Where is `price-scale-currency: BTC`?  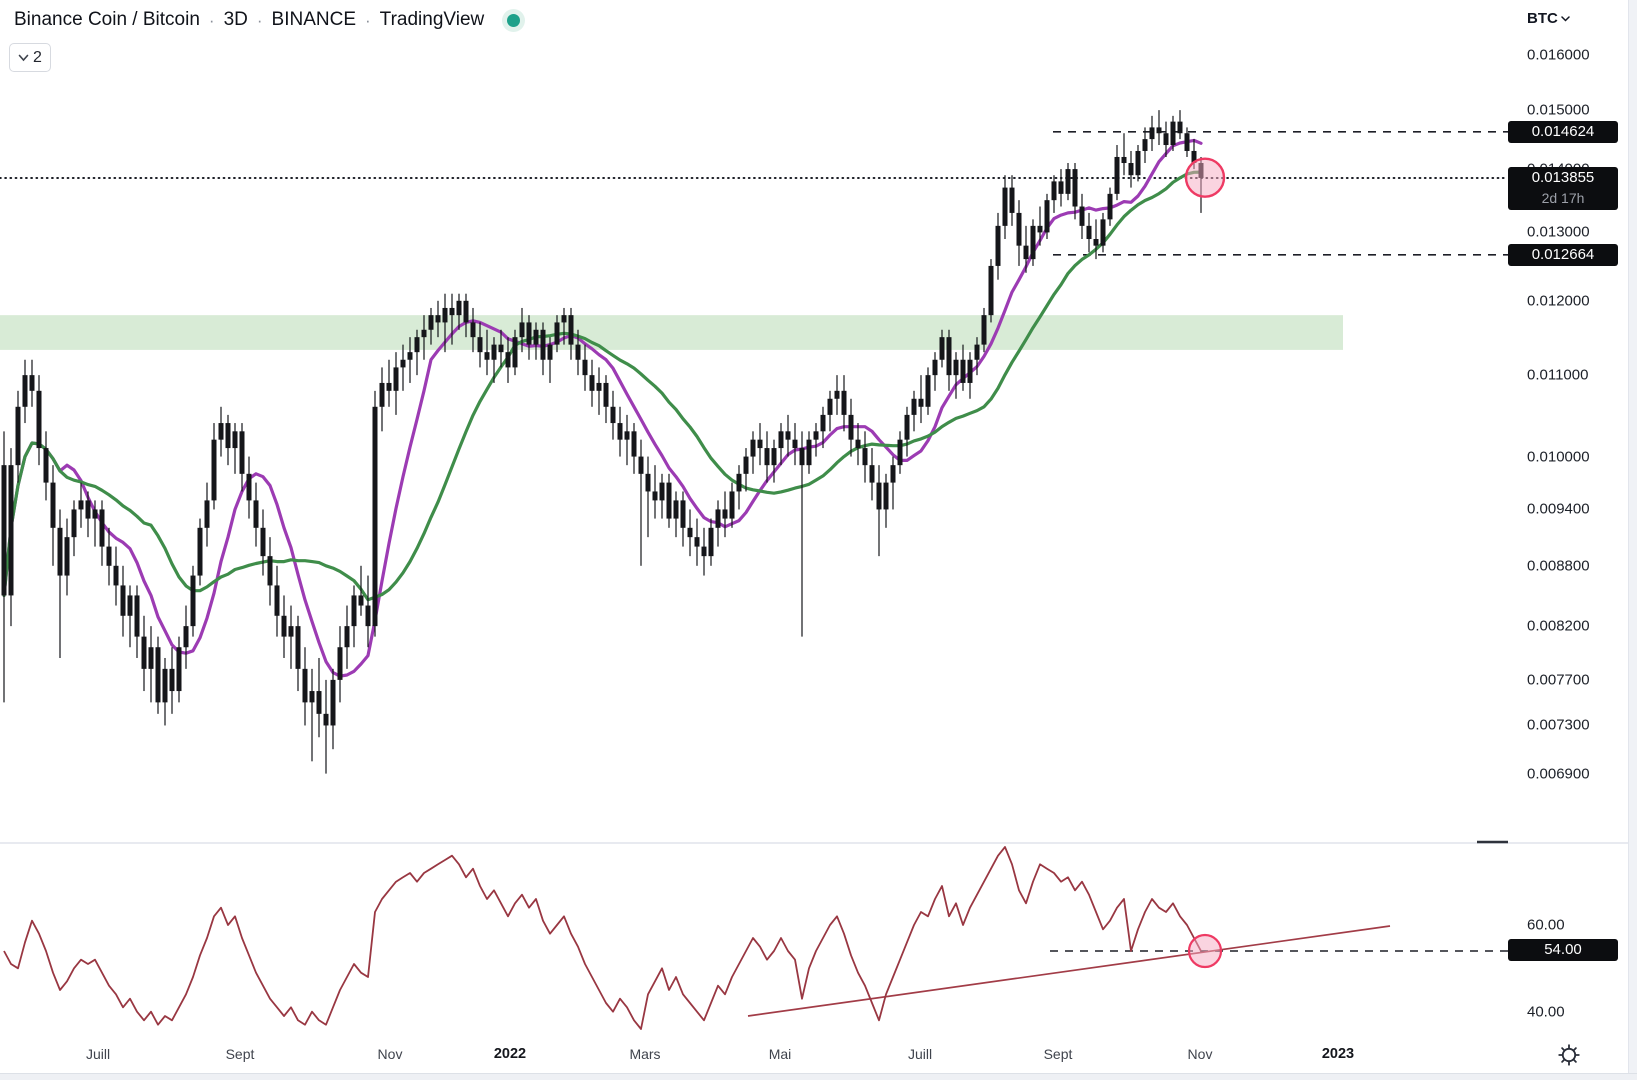
price-scale-currency: BTC is located at coordinates (1548, 18).